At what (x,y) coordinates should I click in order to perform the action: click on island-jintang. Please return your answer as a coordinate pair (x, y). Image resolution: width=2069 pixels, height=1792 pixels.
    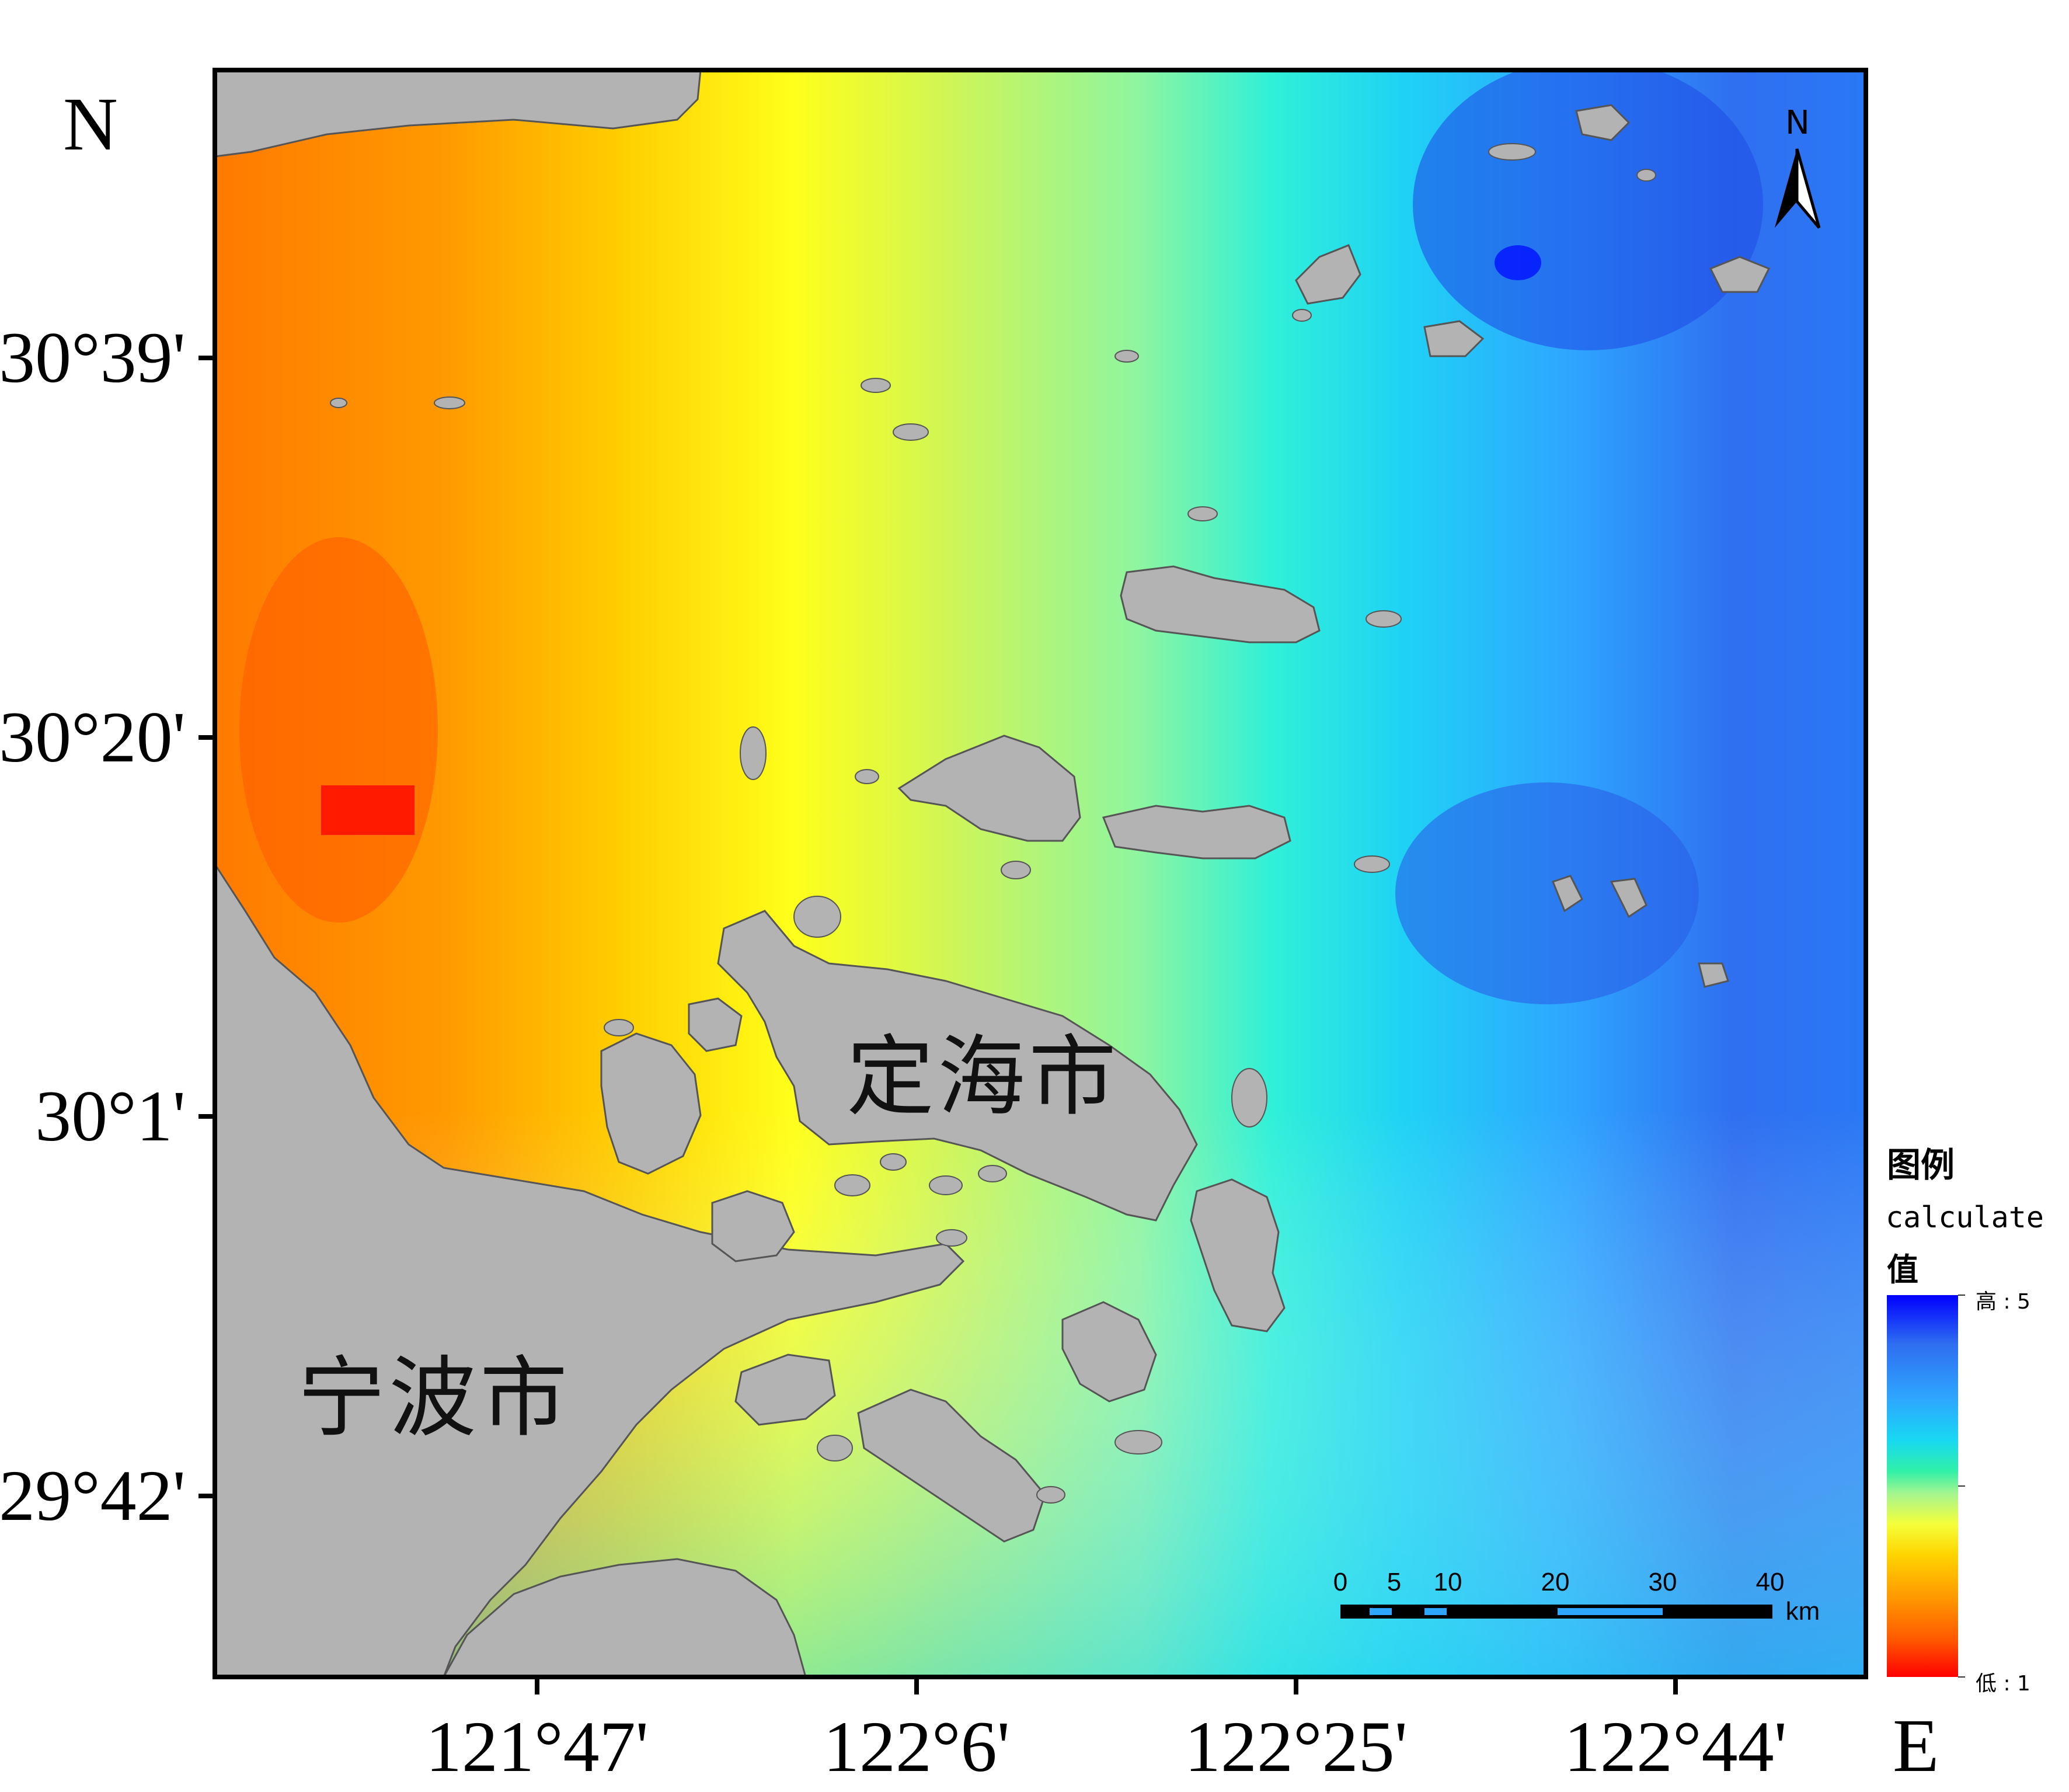
    Looking at the image, I should click on (651, 1103).